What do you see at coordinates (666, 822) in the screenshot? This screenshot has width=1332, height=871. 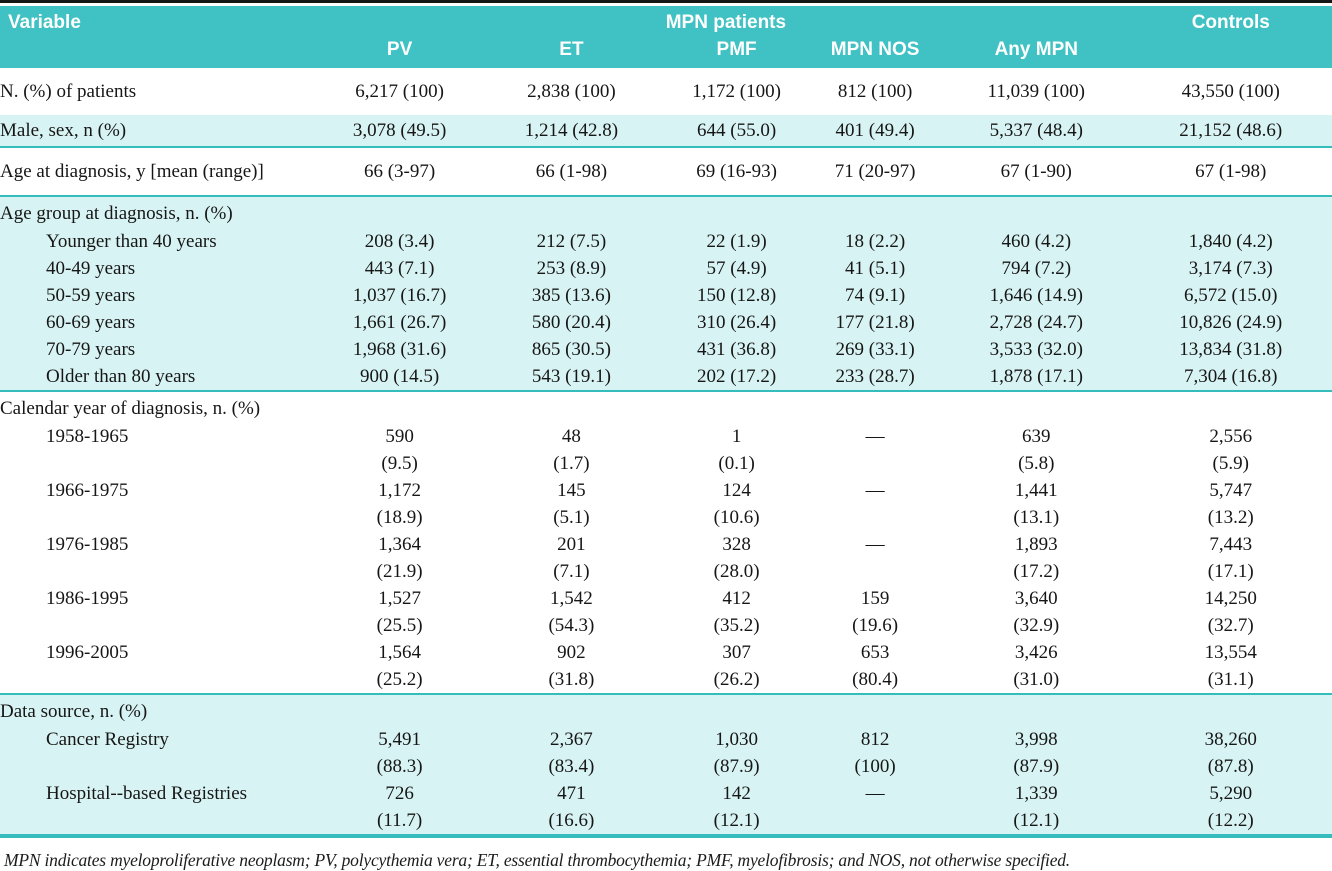 I see `table-row-percents: (11.7) (16.6) (12.1) (12.1) (12.2)` at bounding box center [666, 822].